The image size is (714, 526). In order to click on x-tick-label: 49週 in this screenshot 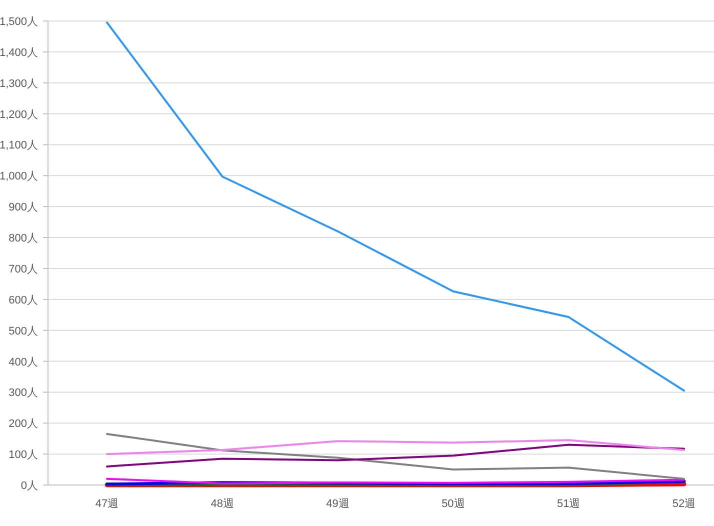, I will do `click(338, 504)`.